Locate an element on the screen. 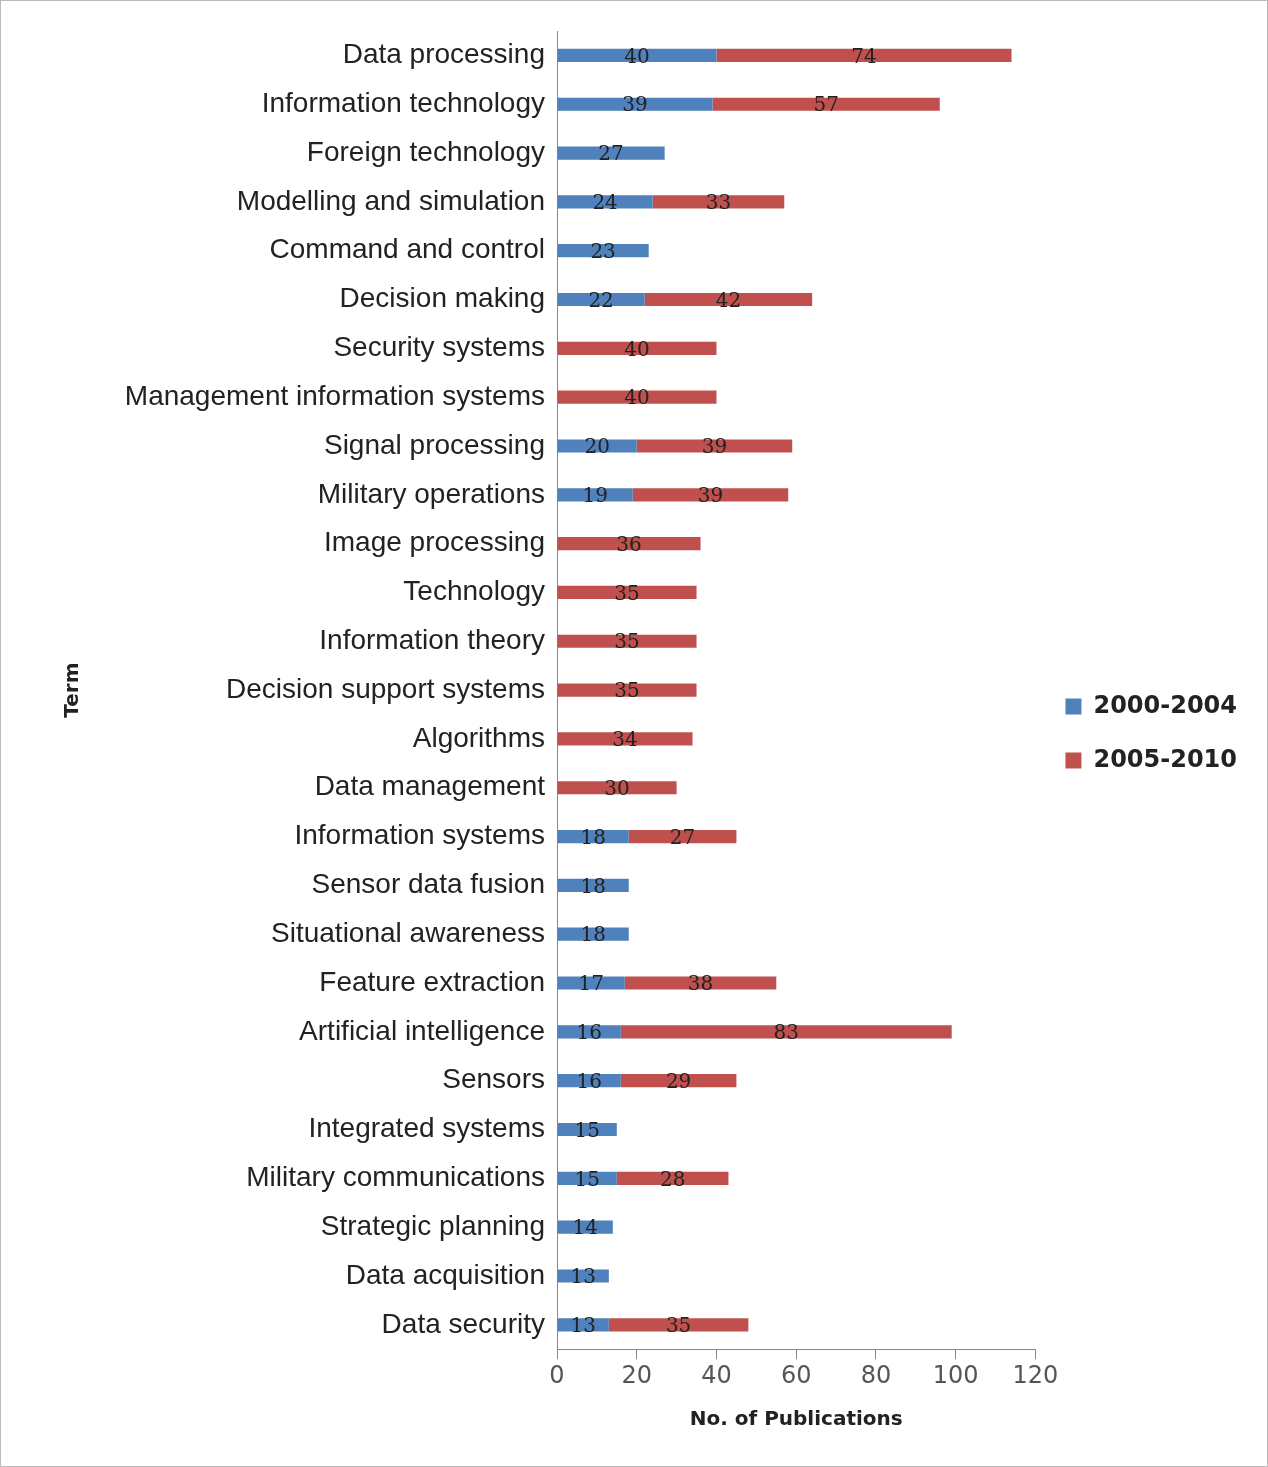 This screenshot has height=1467, width=1268. y-tick-label: Image processing is located at coordinates (434, 542).